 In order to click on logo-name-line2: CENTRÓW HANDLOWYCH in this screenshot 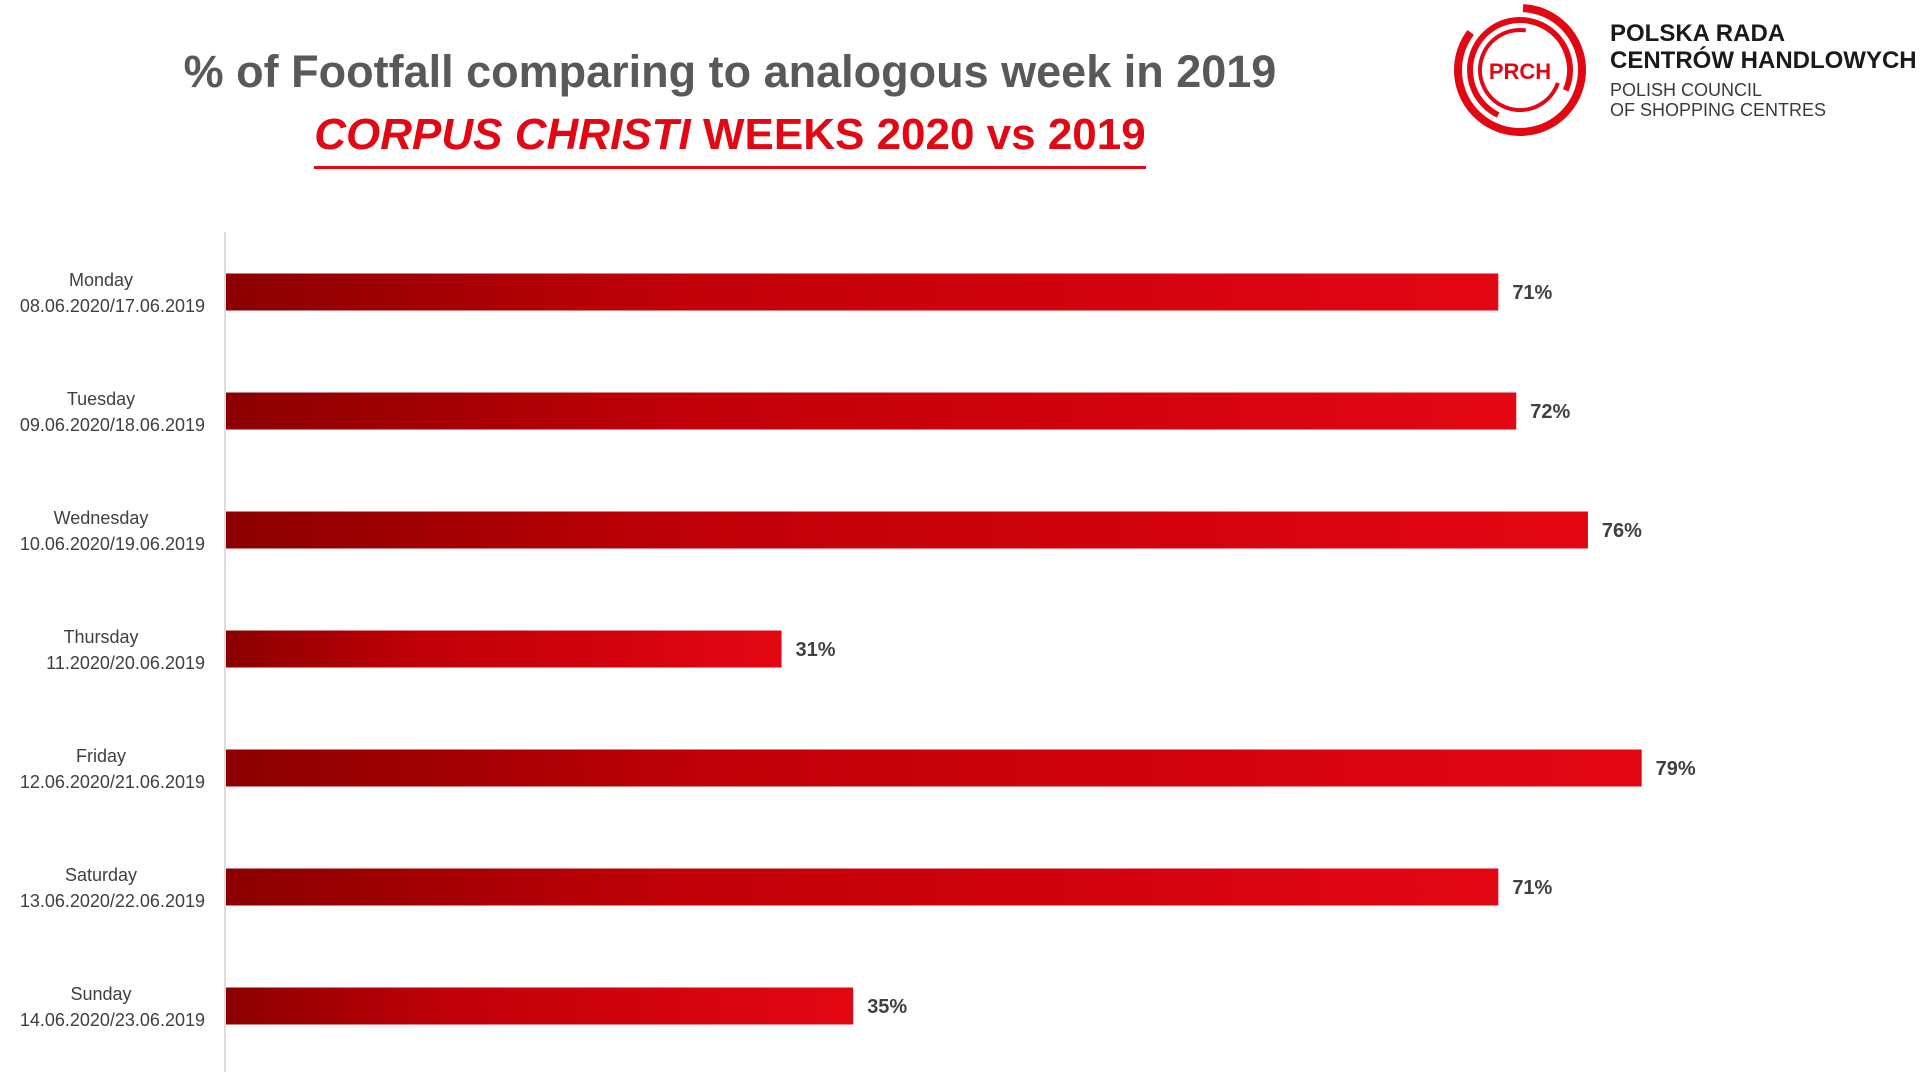, I will do `click(1763, 60)`.